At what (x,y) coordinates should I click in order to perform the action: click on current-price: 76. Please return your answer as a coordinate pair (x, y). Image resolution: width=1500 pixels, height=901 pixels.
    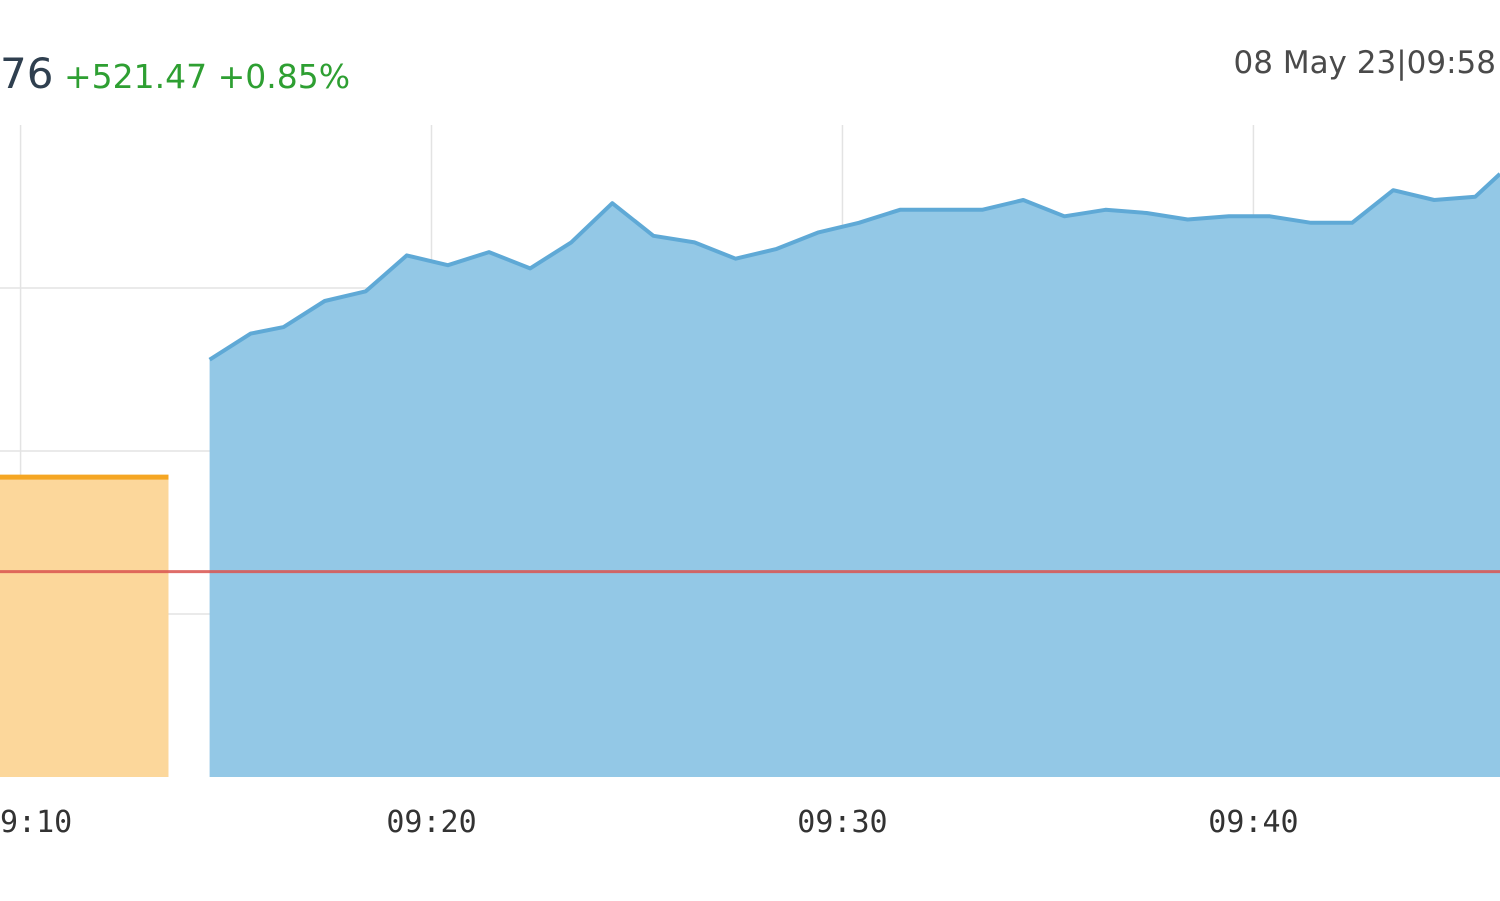
    Looking at the image, I should click on (26, 73).